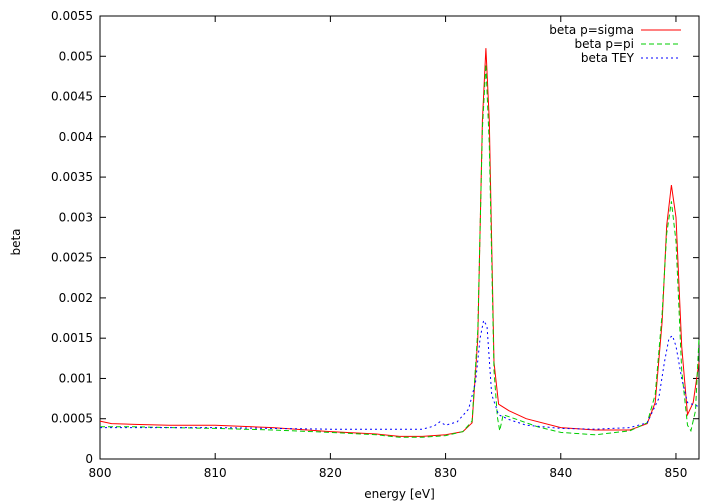 The width and height of the screenshot is (720, 504). What do you see at coordinates (76, 56) in the screenshot?
I see `y-tick-label: 0.005` at bounding box center [76, 56].